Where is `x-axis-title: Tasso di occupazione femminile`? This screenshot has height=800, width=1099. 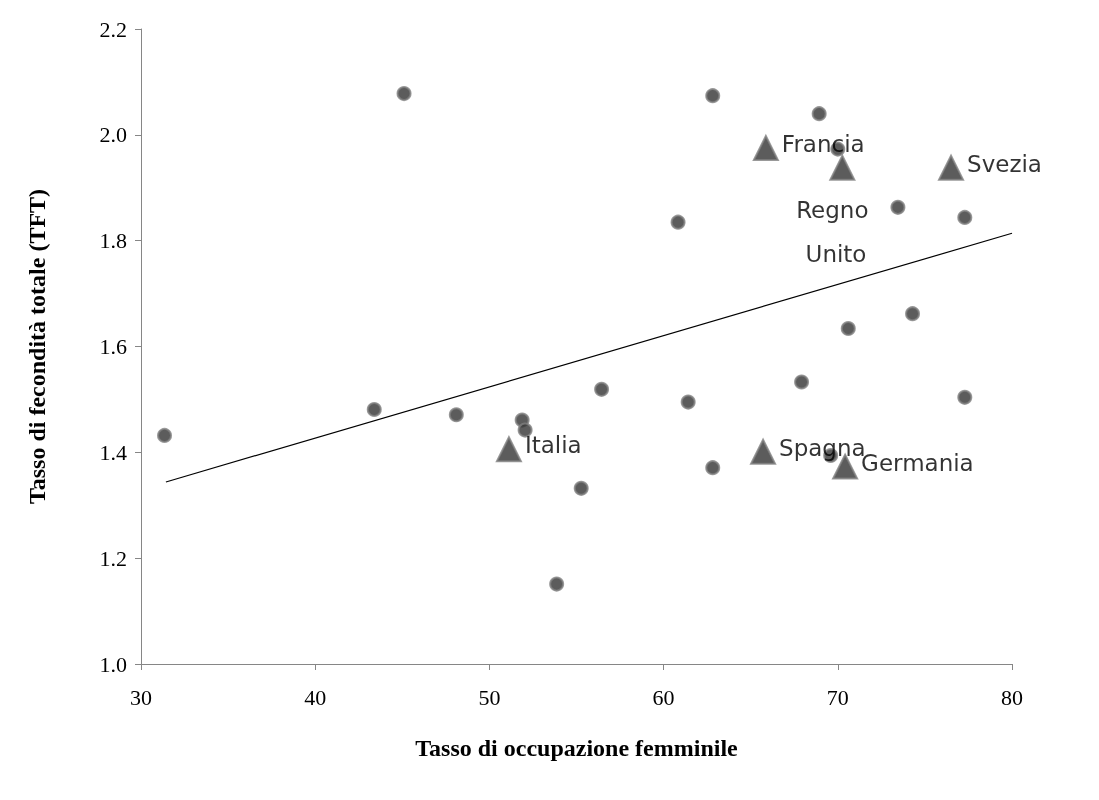 x-axis-title: Tasso di occupazione femminile is located at coordinates (577, 748).